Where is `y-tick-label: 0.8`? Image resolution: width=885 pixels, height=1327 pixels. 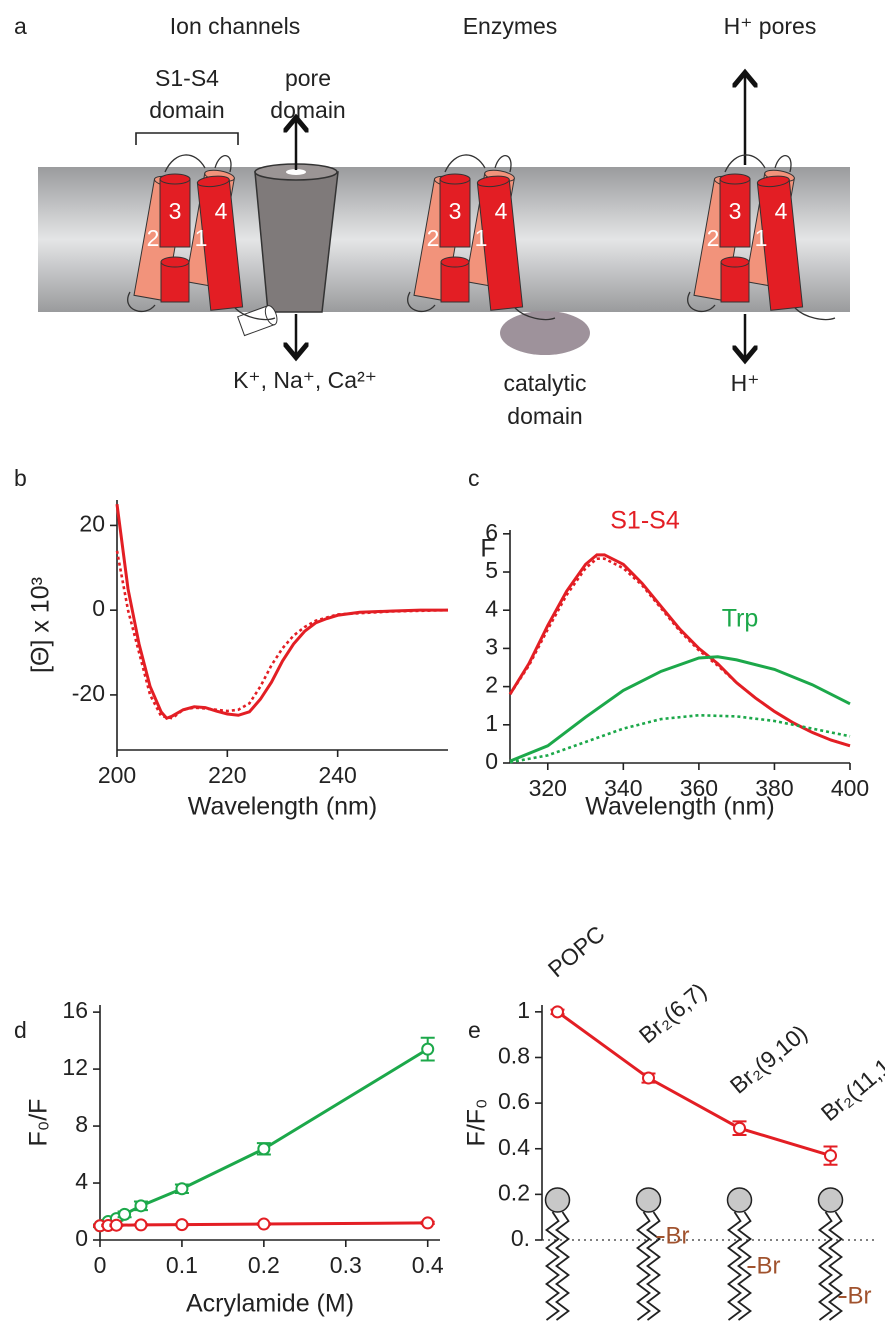
y-tick-label: 0.8 is located at coordinates (514, 1056).